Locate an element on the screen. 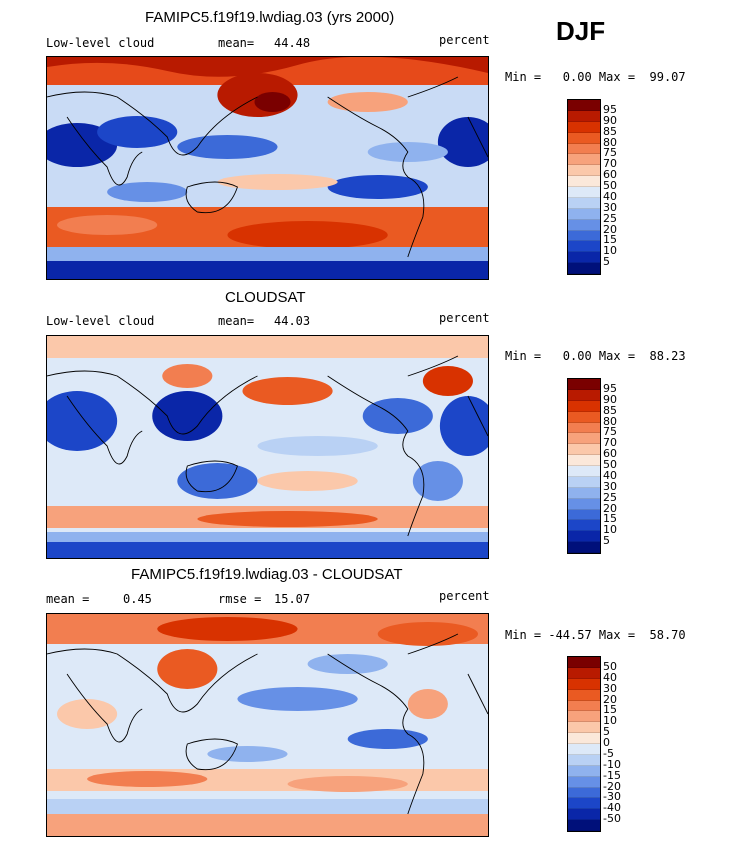  panel-2-mean-value: 44.03 is located at coordinates (292, 321).